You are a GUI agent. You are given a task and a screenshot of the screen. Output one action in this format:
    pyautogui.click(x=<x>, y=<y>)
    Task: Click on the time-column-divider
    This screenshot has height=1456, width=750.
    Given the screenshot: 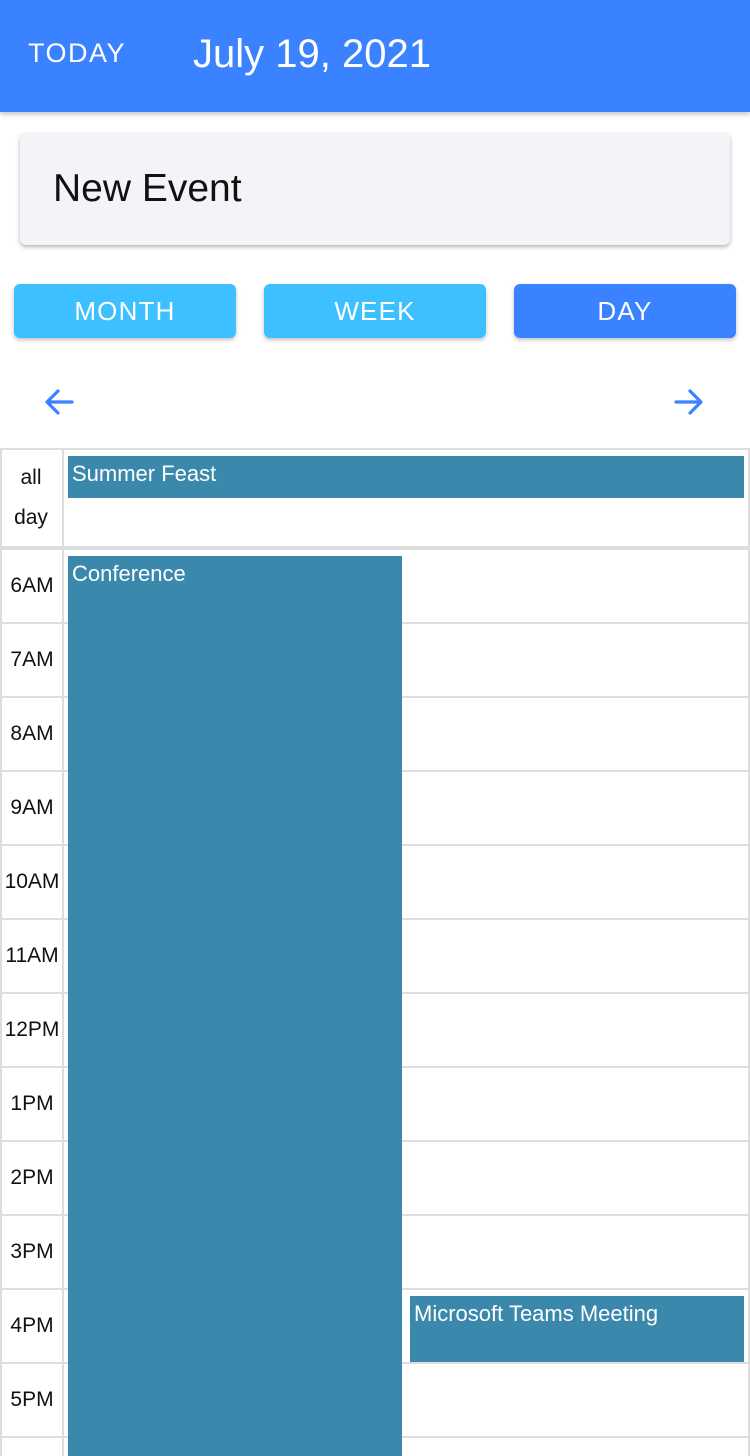 What is the action you would take?
    pyautogui.click(x=63, y=953)
    